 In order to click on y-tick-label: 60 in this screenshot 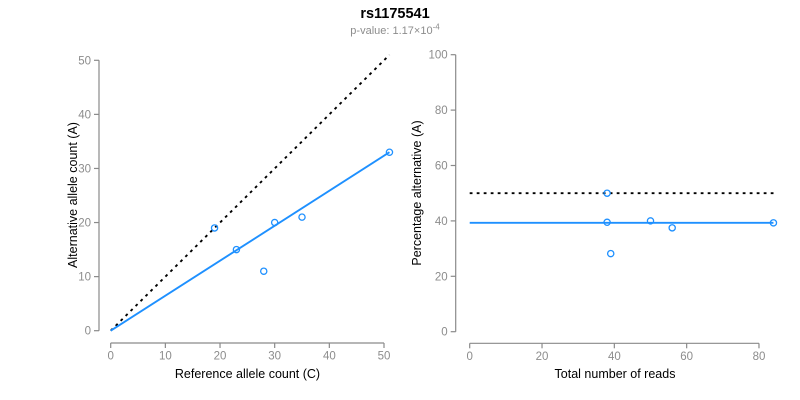, I will do `click(441, 167)`.